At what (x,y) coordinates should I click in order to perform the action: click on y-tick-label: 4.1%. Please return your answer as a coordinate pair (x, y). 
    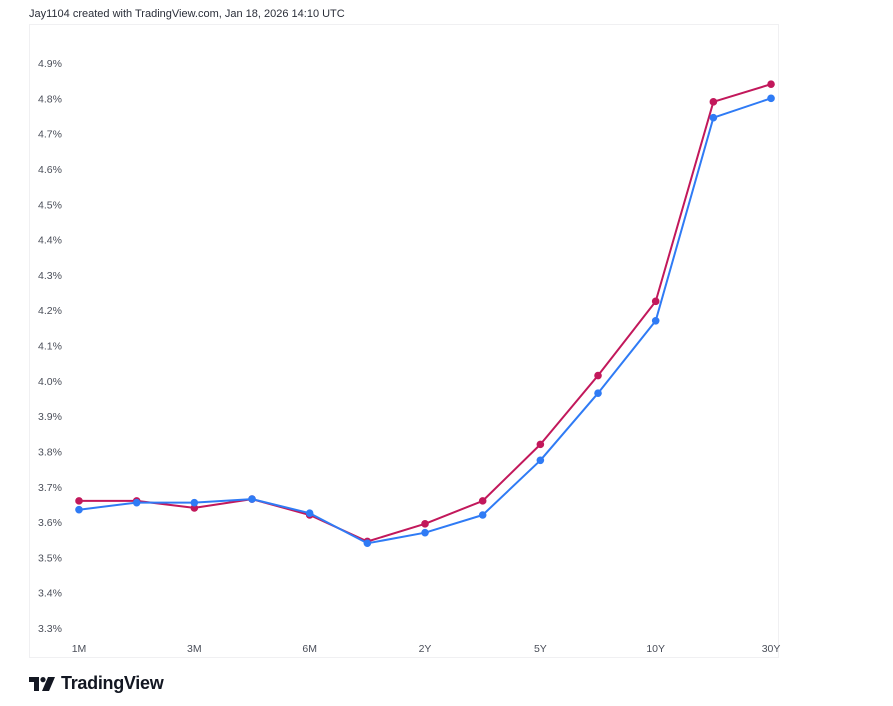
    Looking at the image, I should click on (50, 347).